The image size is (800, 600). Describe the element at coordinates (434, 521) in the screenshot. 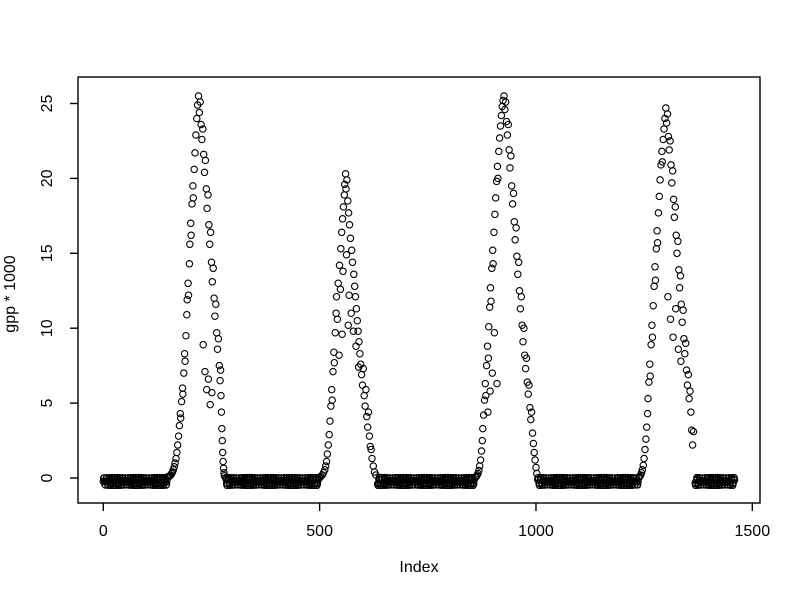

I see `x-axis: 0 500 1000 1500` at that location.